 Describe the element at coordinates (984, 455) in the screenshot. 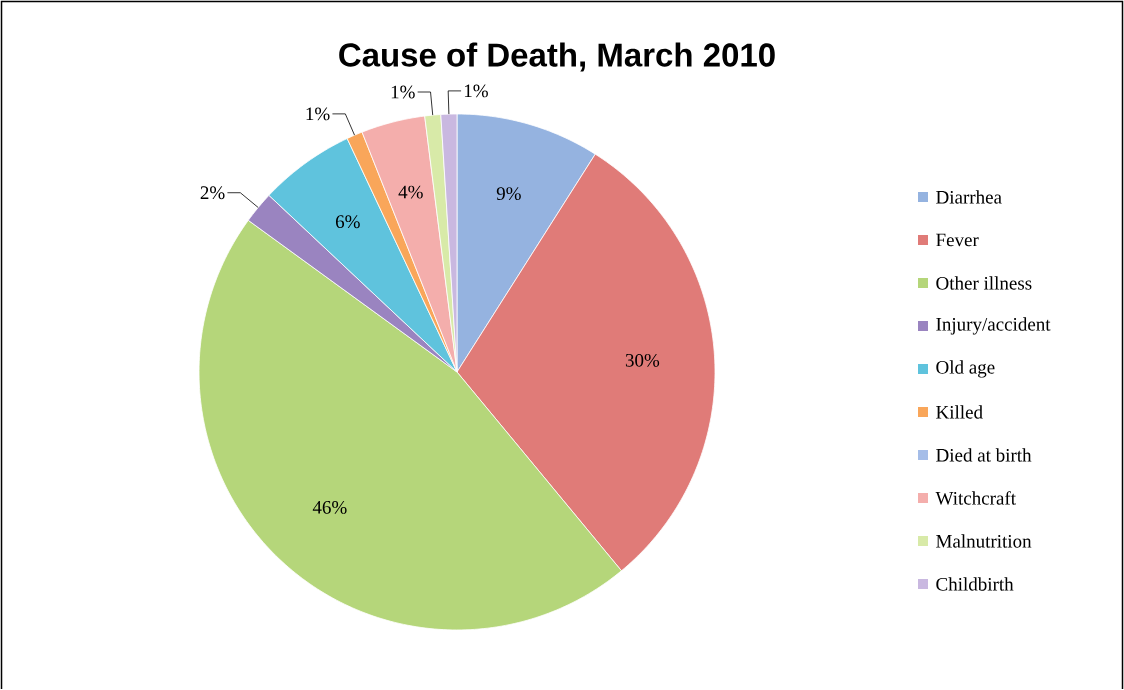

I see `legend-label: Died at birth` at that location.